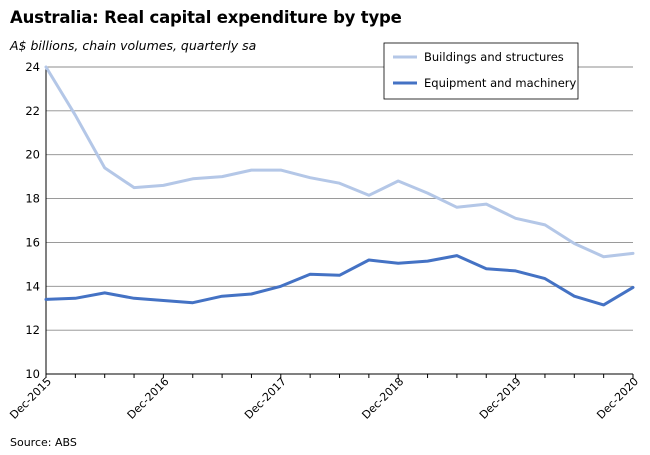 The width and height of the screenshot is (650, 455). Describe the element at coordinates (148, 398) in the screenshot. I see `x-tick-label: Dec-2016` at that location.